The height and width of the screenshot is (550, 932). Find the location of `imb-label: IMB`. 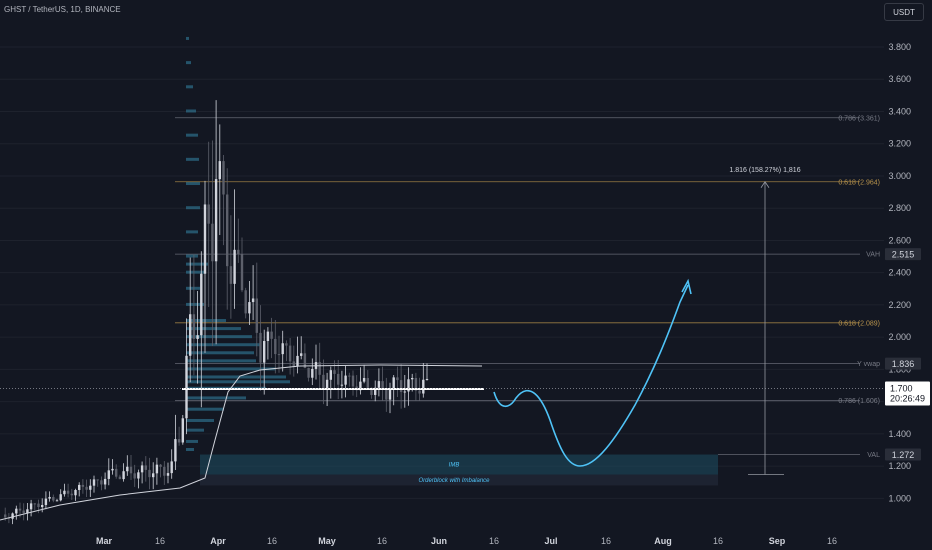

imb-label: IMB is located at coordinates (454, 466).